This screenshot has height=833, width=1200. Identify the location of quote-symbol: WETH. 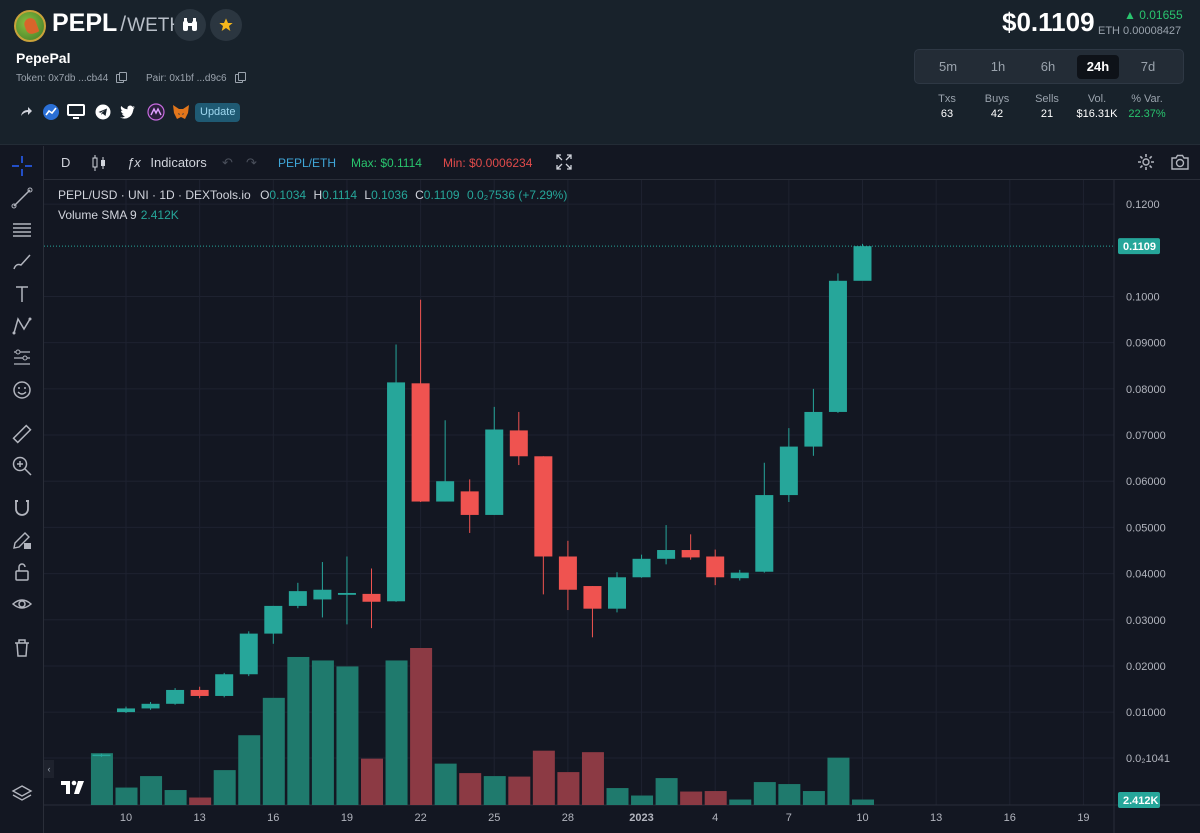
(155, 25).